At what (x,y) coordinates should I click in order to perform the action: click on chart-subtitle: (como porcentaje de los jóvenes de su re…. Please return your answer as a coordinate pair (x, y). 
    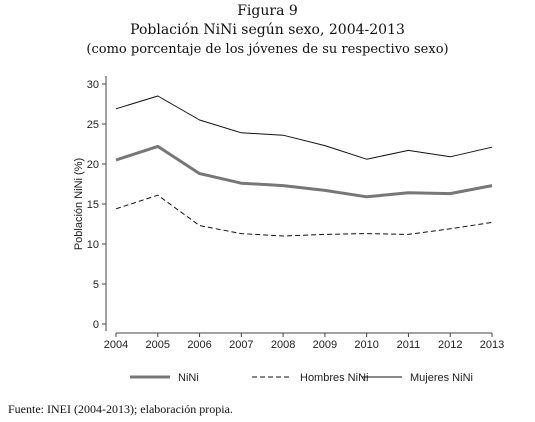
    Looking at the image, I should click on (267, 49).